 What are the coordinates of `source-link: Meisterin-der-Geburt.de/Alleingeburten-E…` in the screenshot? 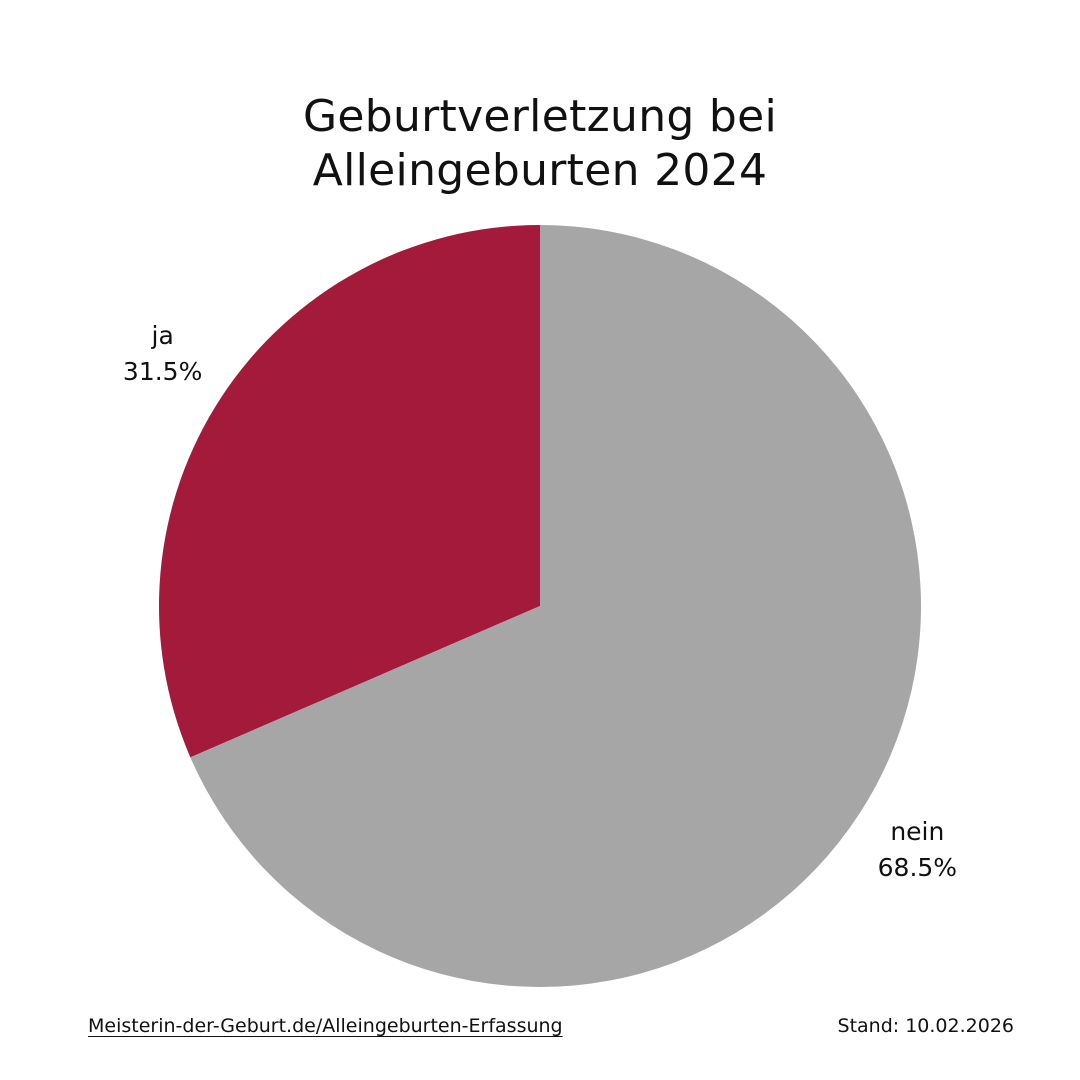 It's located at (325, 1026).